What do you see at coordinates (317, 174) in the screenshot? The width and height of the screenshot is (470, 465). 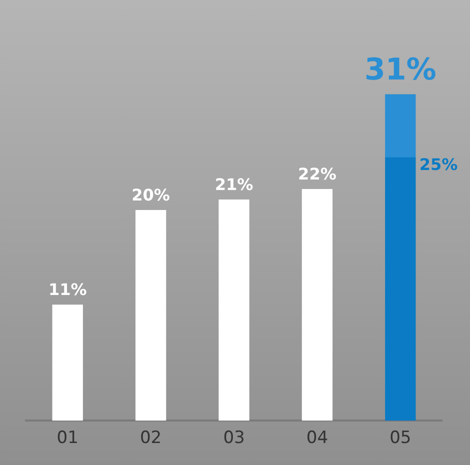 I see `data-label: 22%` at bounding box center [317, 174].